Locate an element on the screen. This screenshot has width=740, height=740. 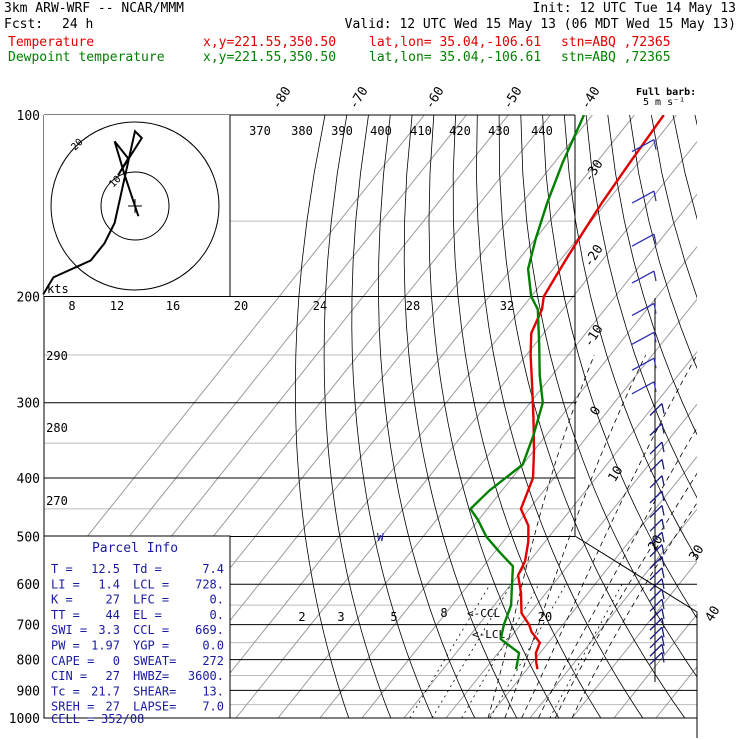
theta-label: 290 is located at coordinates (57, 356).